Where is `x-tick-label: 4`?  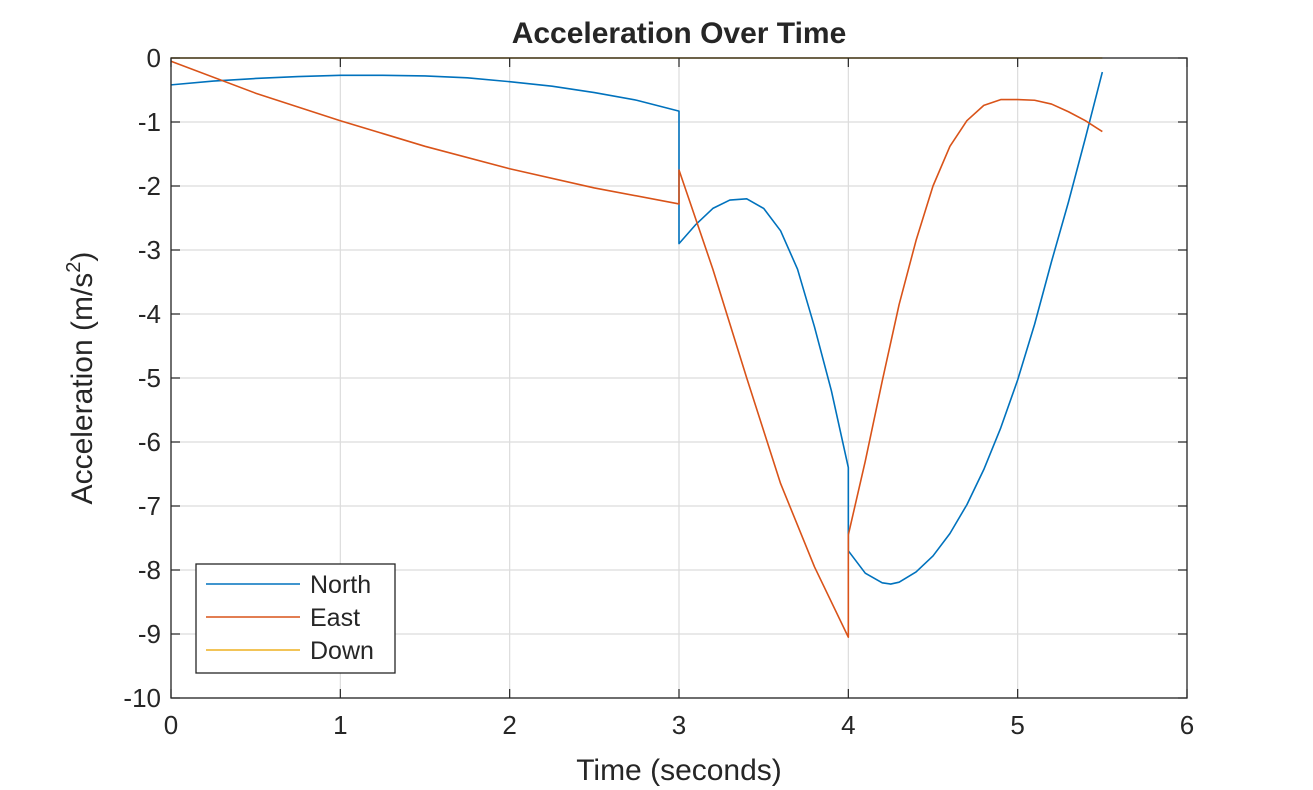
x-tick-label: 4 is located at coordinates (848, 725).